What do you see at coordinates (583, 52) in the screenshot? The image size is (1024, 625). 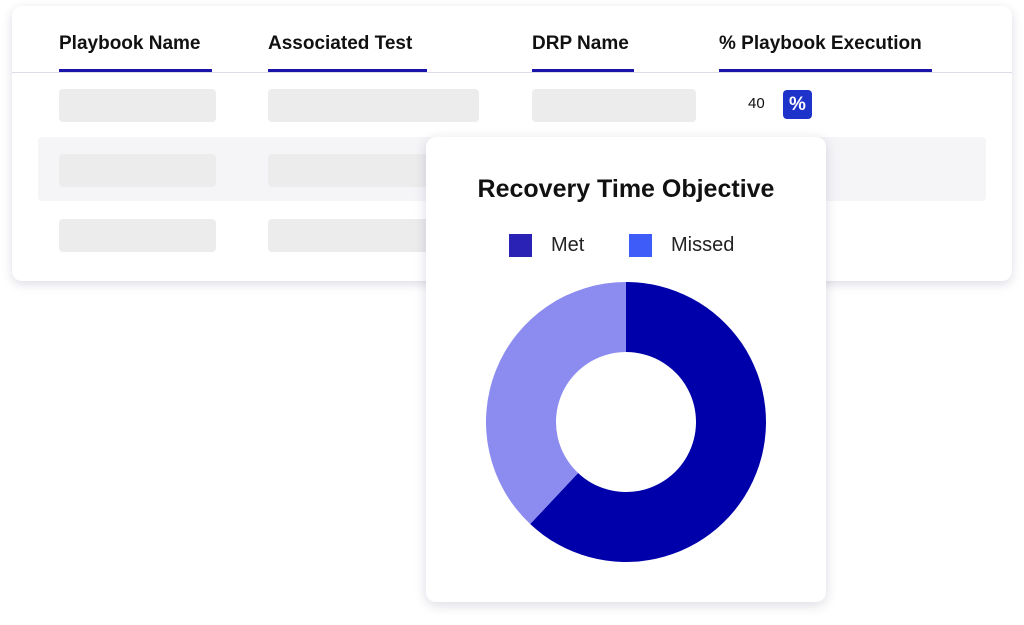 I see `column-header-drp-name: DRP Name` at bounding box center [583, 52].